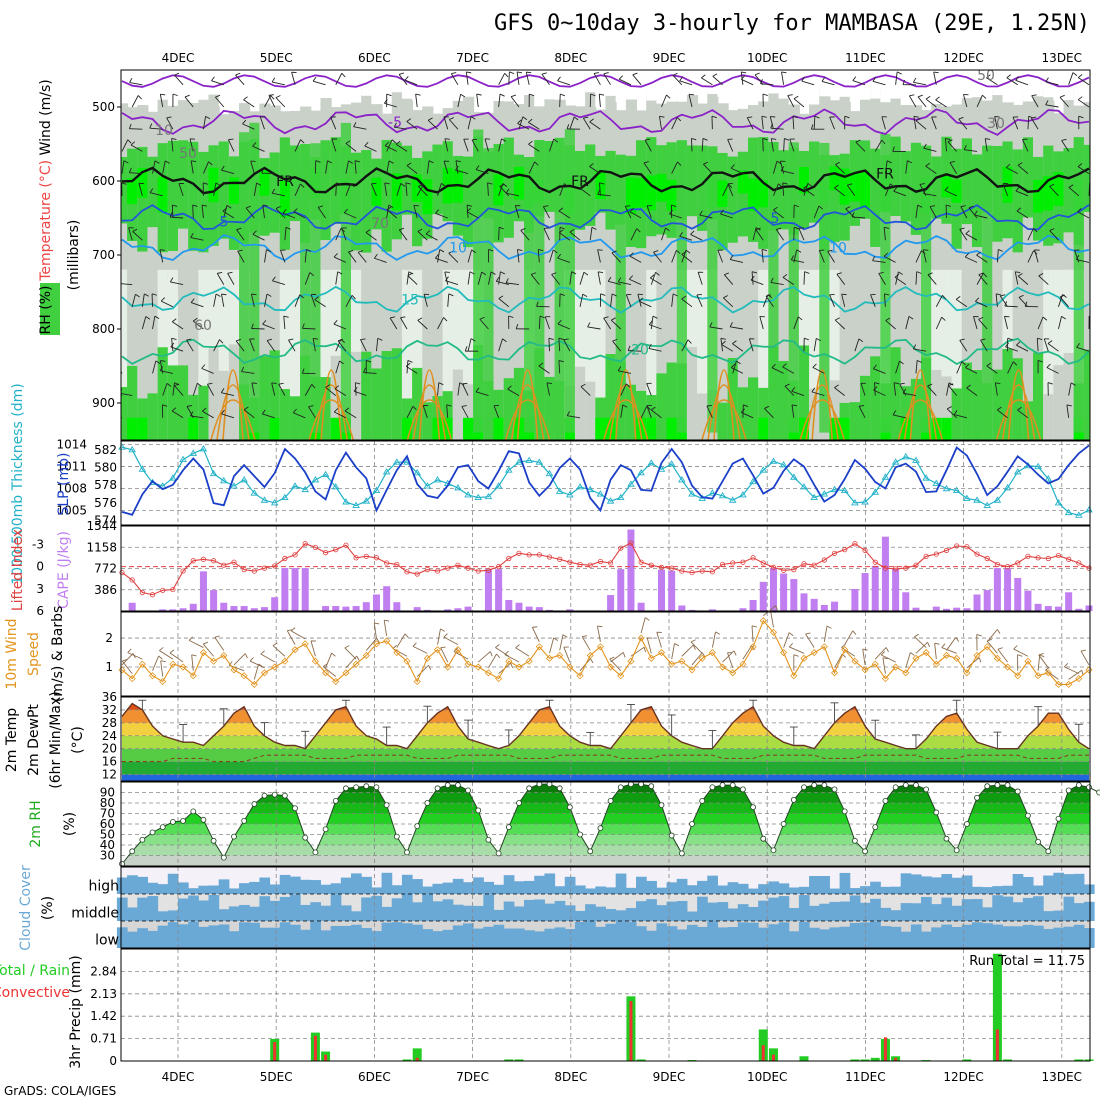 The width and height of the screenshot is (1100, 1100). I want to click on wind-axis-label-3: (m/s) & Barbs, so click(58, 654).